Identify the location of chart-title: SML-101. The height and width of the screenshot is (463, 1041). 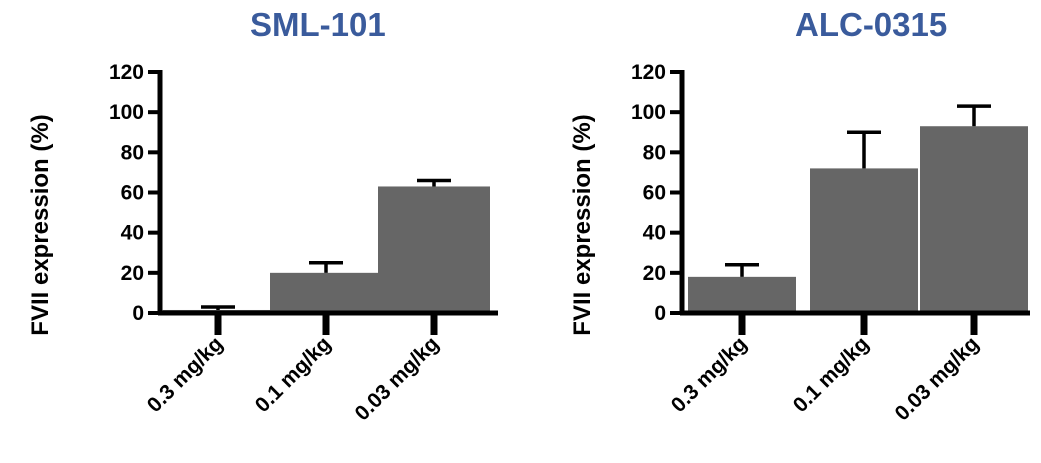
(318, 24).